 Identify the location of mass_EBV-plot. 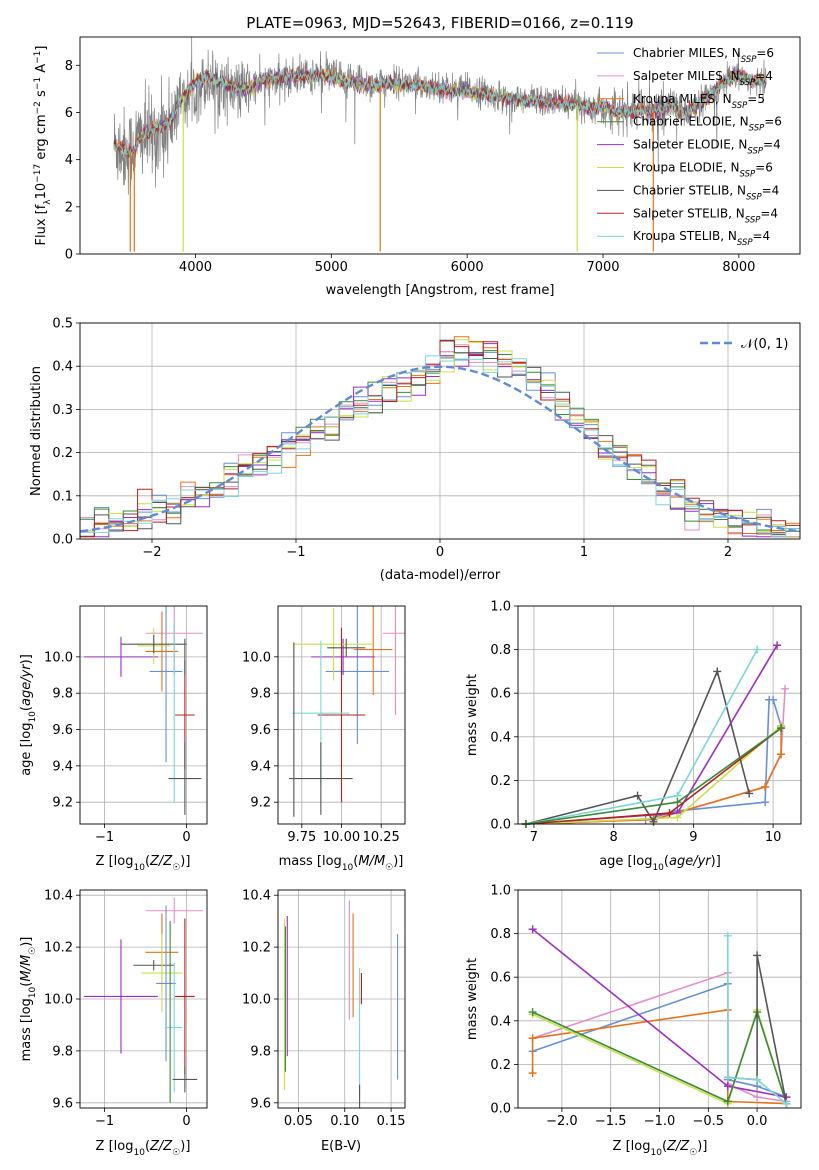
(341, 1004).